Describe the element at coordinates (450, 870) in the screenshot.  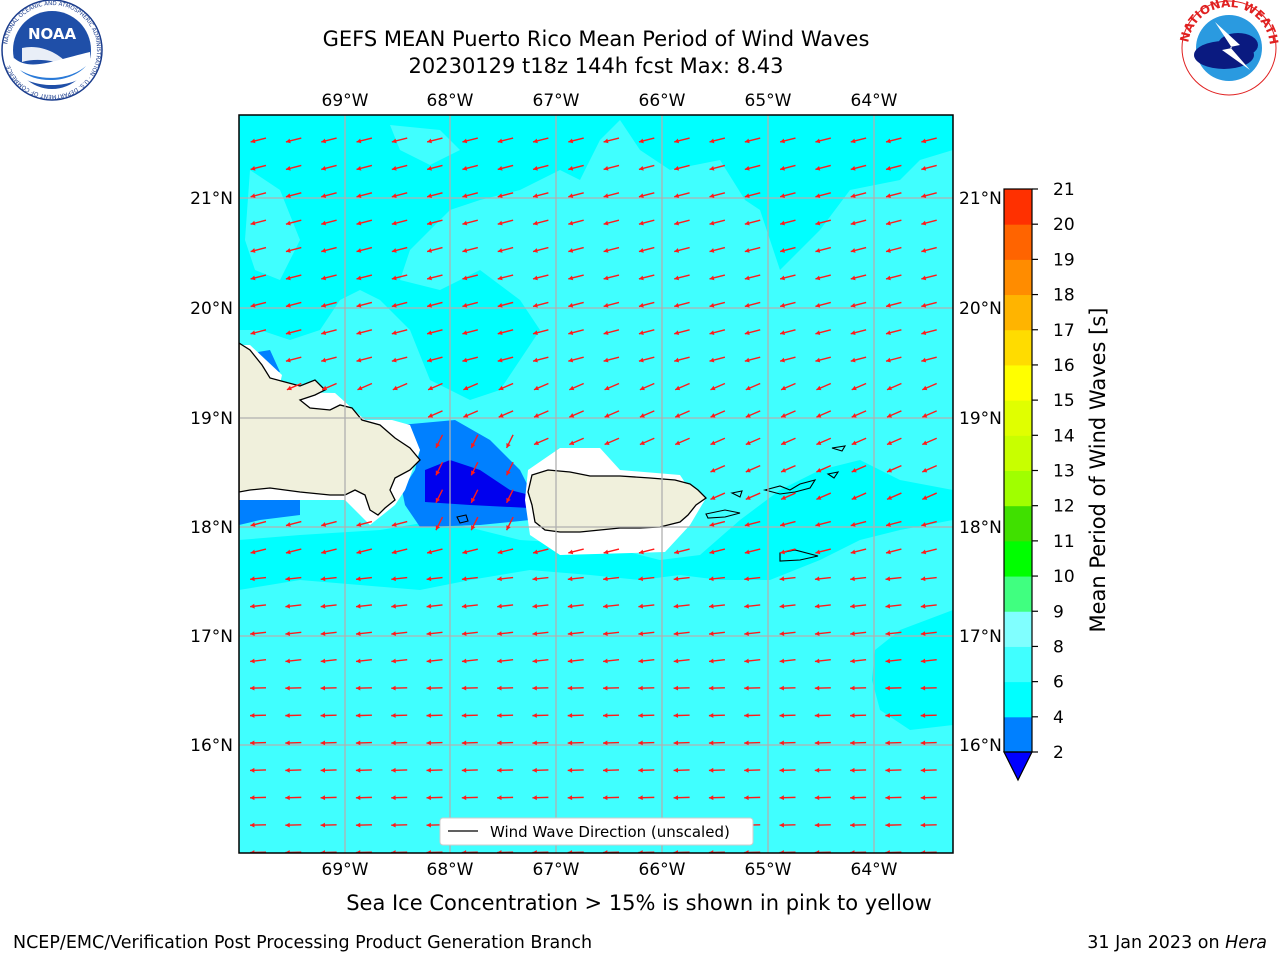
I see `lon-label-bottom: 68°W` at that location.